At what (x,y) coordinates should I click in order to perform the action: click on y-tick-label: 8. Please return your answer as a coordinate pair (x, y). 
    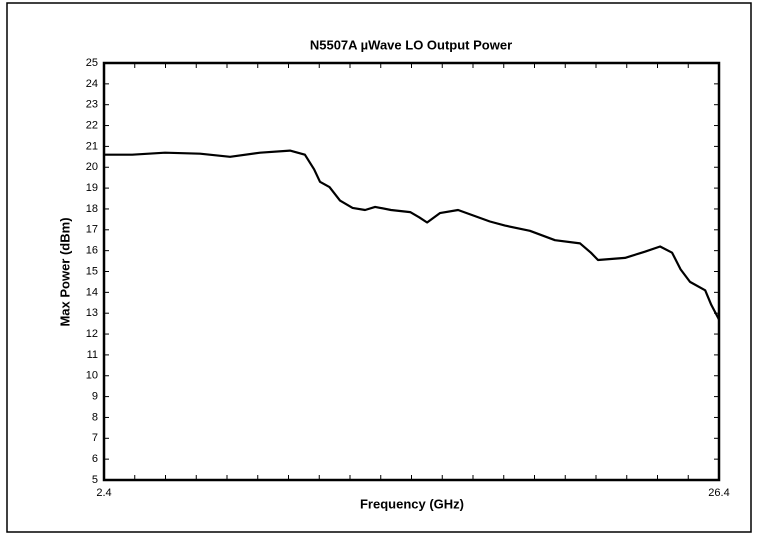
    Looking at the image, I should click on (95, 417).